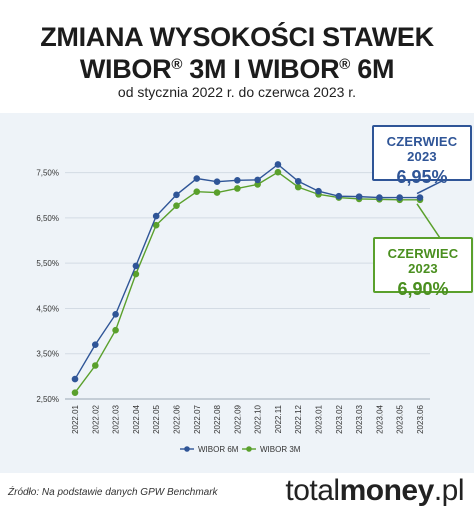 This screenshot has width=474, height=526. I want to click on brand-money: money, so click(387, 490).